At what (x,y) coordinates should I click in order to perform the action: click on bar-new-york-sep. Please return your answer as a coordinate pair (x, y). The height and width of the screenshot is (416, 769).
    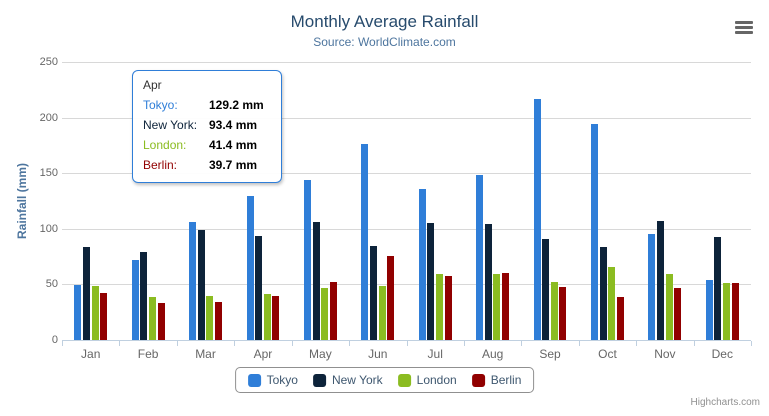
    Looking at the image, I should click on (546, 289).